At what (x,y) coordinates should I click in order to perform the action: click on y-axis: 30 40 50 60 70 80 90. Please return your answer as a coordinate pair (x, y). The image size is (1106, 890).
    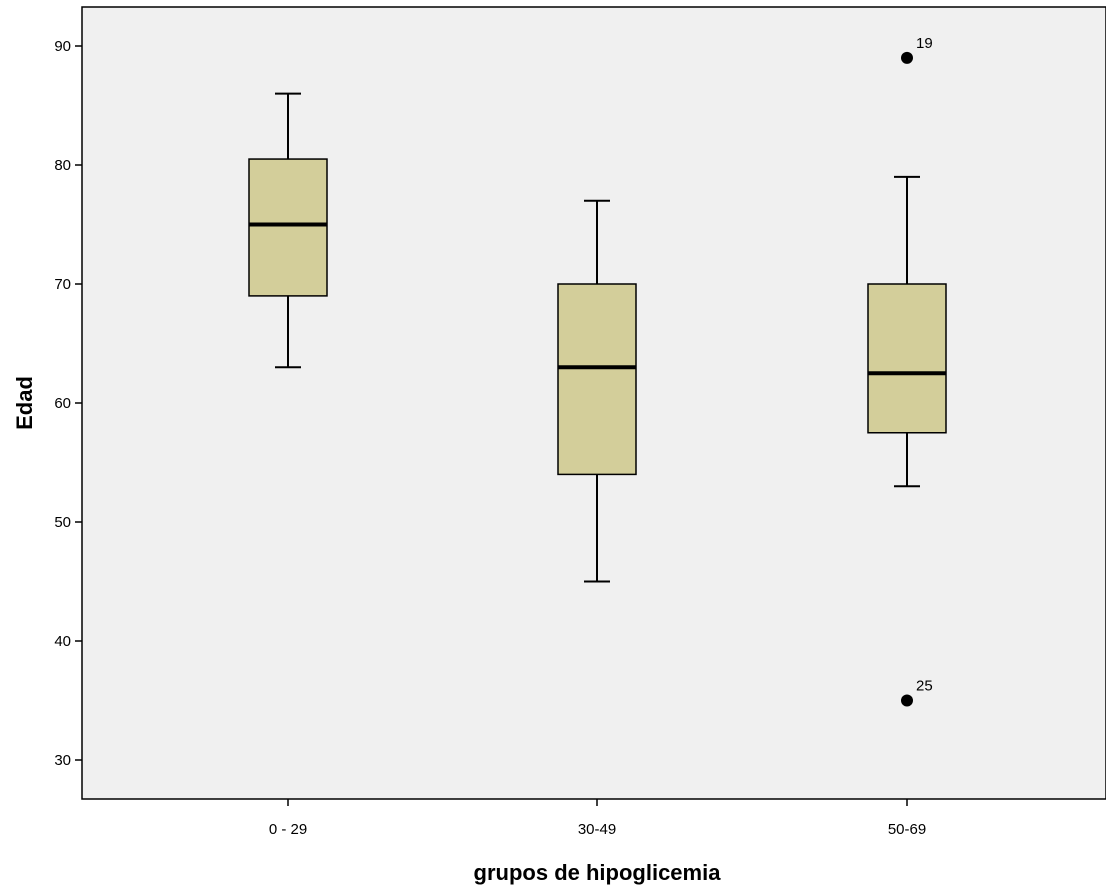
    Looking at the image, I should click on (68, 403).